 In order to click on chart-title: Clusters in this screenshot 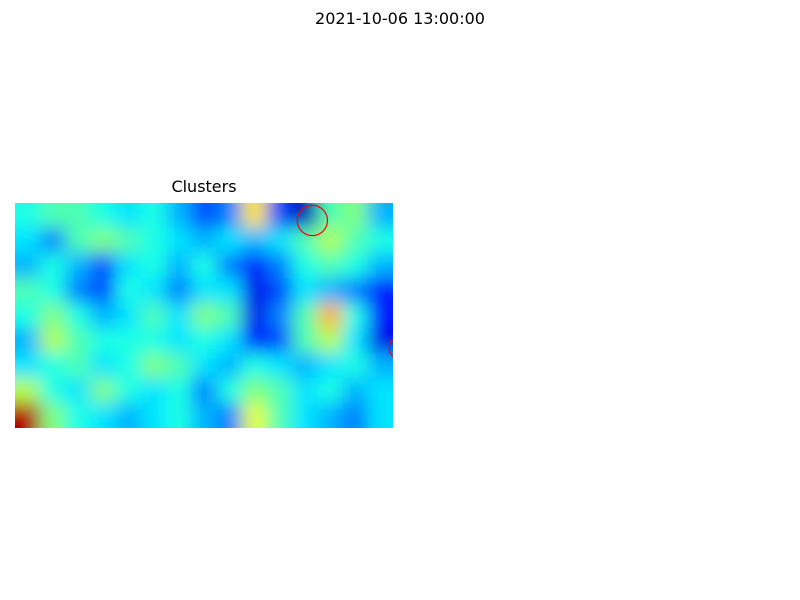, I will do `click(204, 186)`.